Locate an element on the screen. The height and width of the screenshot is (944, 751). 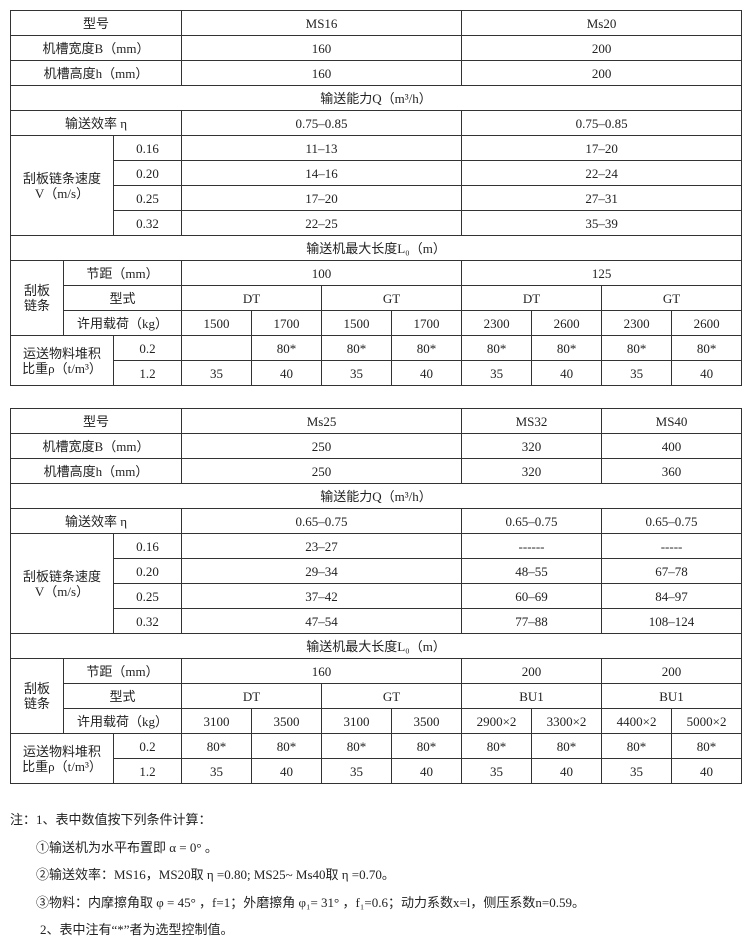
speed-value: 0.25 is located at coordinates (147, 198).